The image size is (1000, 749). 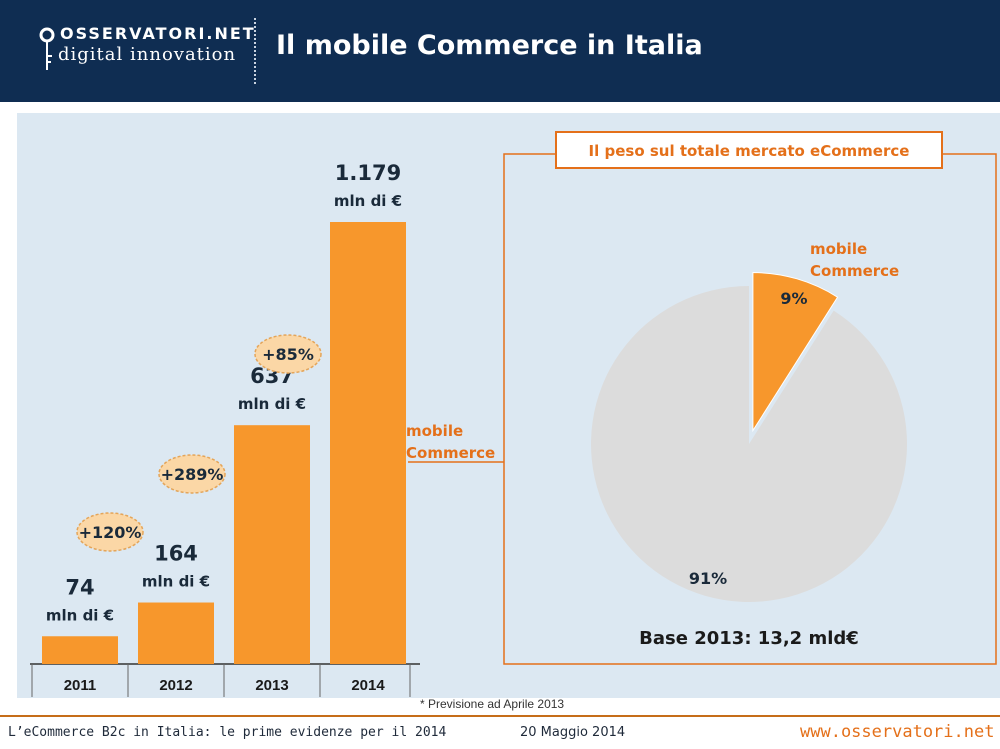 I want to click on footer-divider, so click(x=500, y=716).